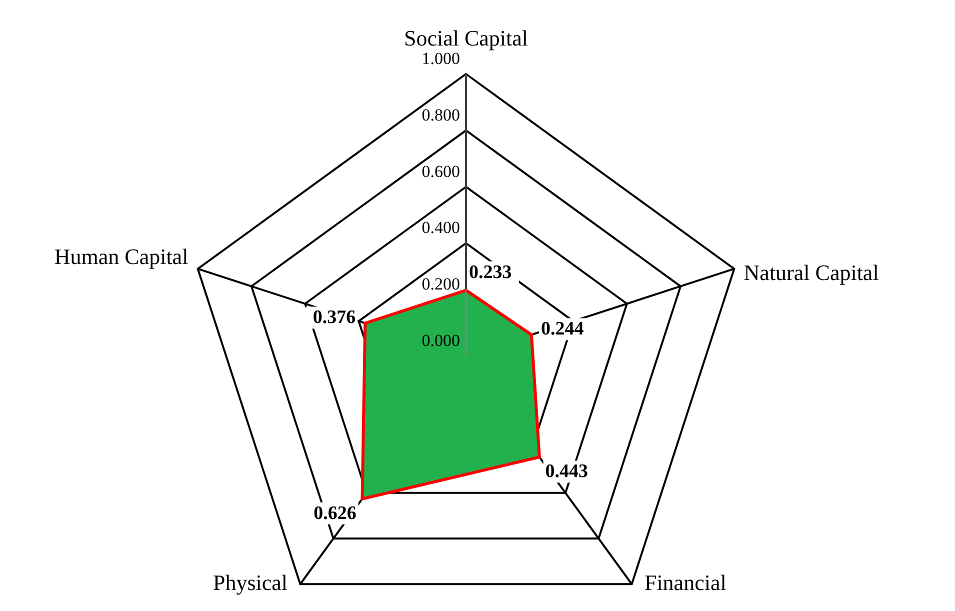 The image size is (955, 611). I want to click on spoke-label: Natural Capital, so click(811, 272).